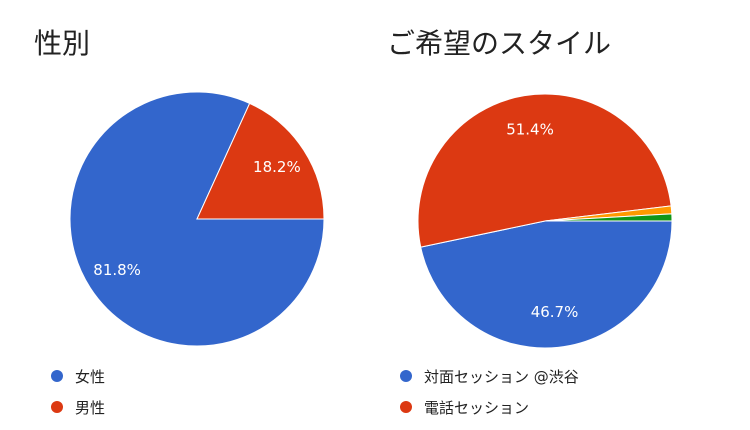  I want to click on slice-data-label: 81.8%, so click(117, 270).